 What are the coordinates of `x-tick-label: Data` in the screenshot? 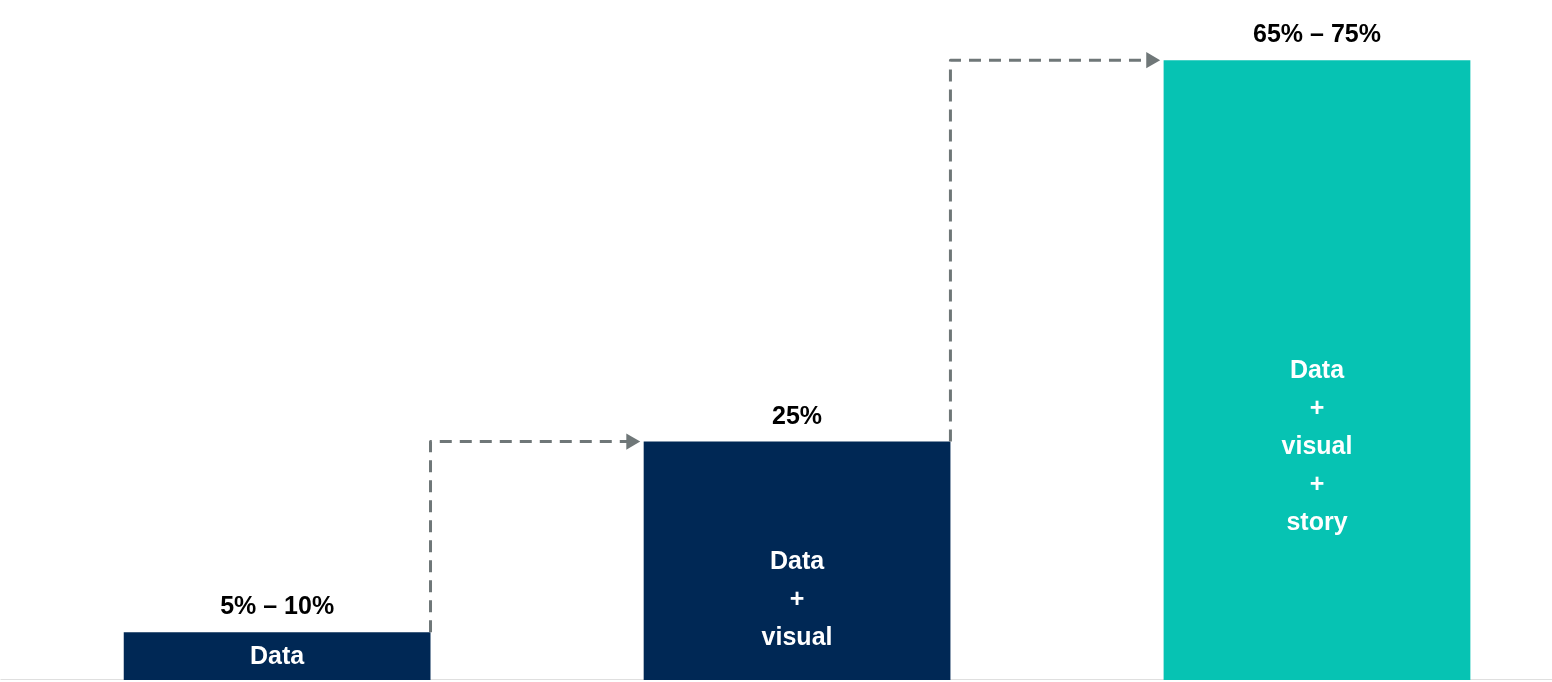 It's located at (278, 655).